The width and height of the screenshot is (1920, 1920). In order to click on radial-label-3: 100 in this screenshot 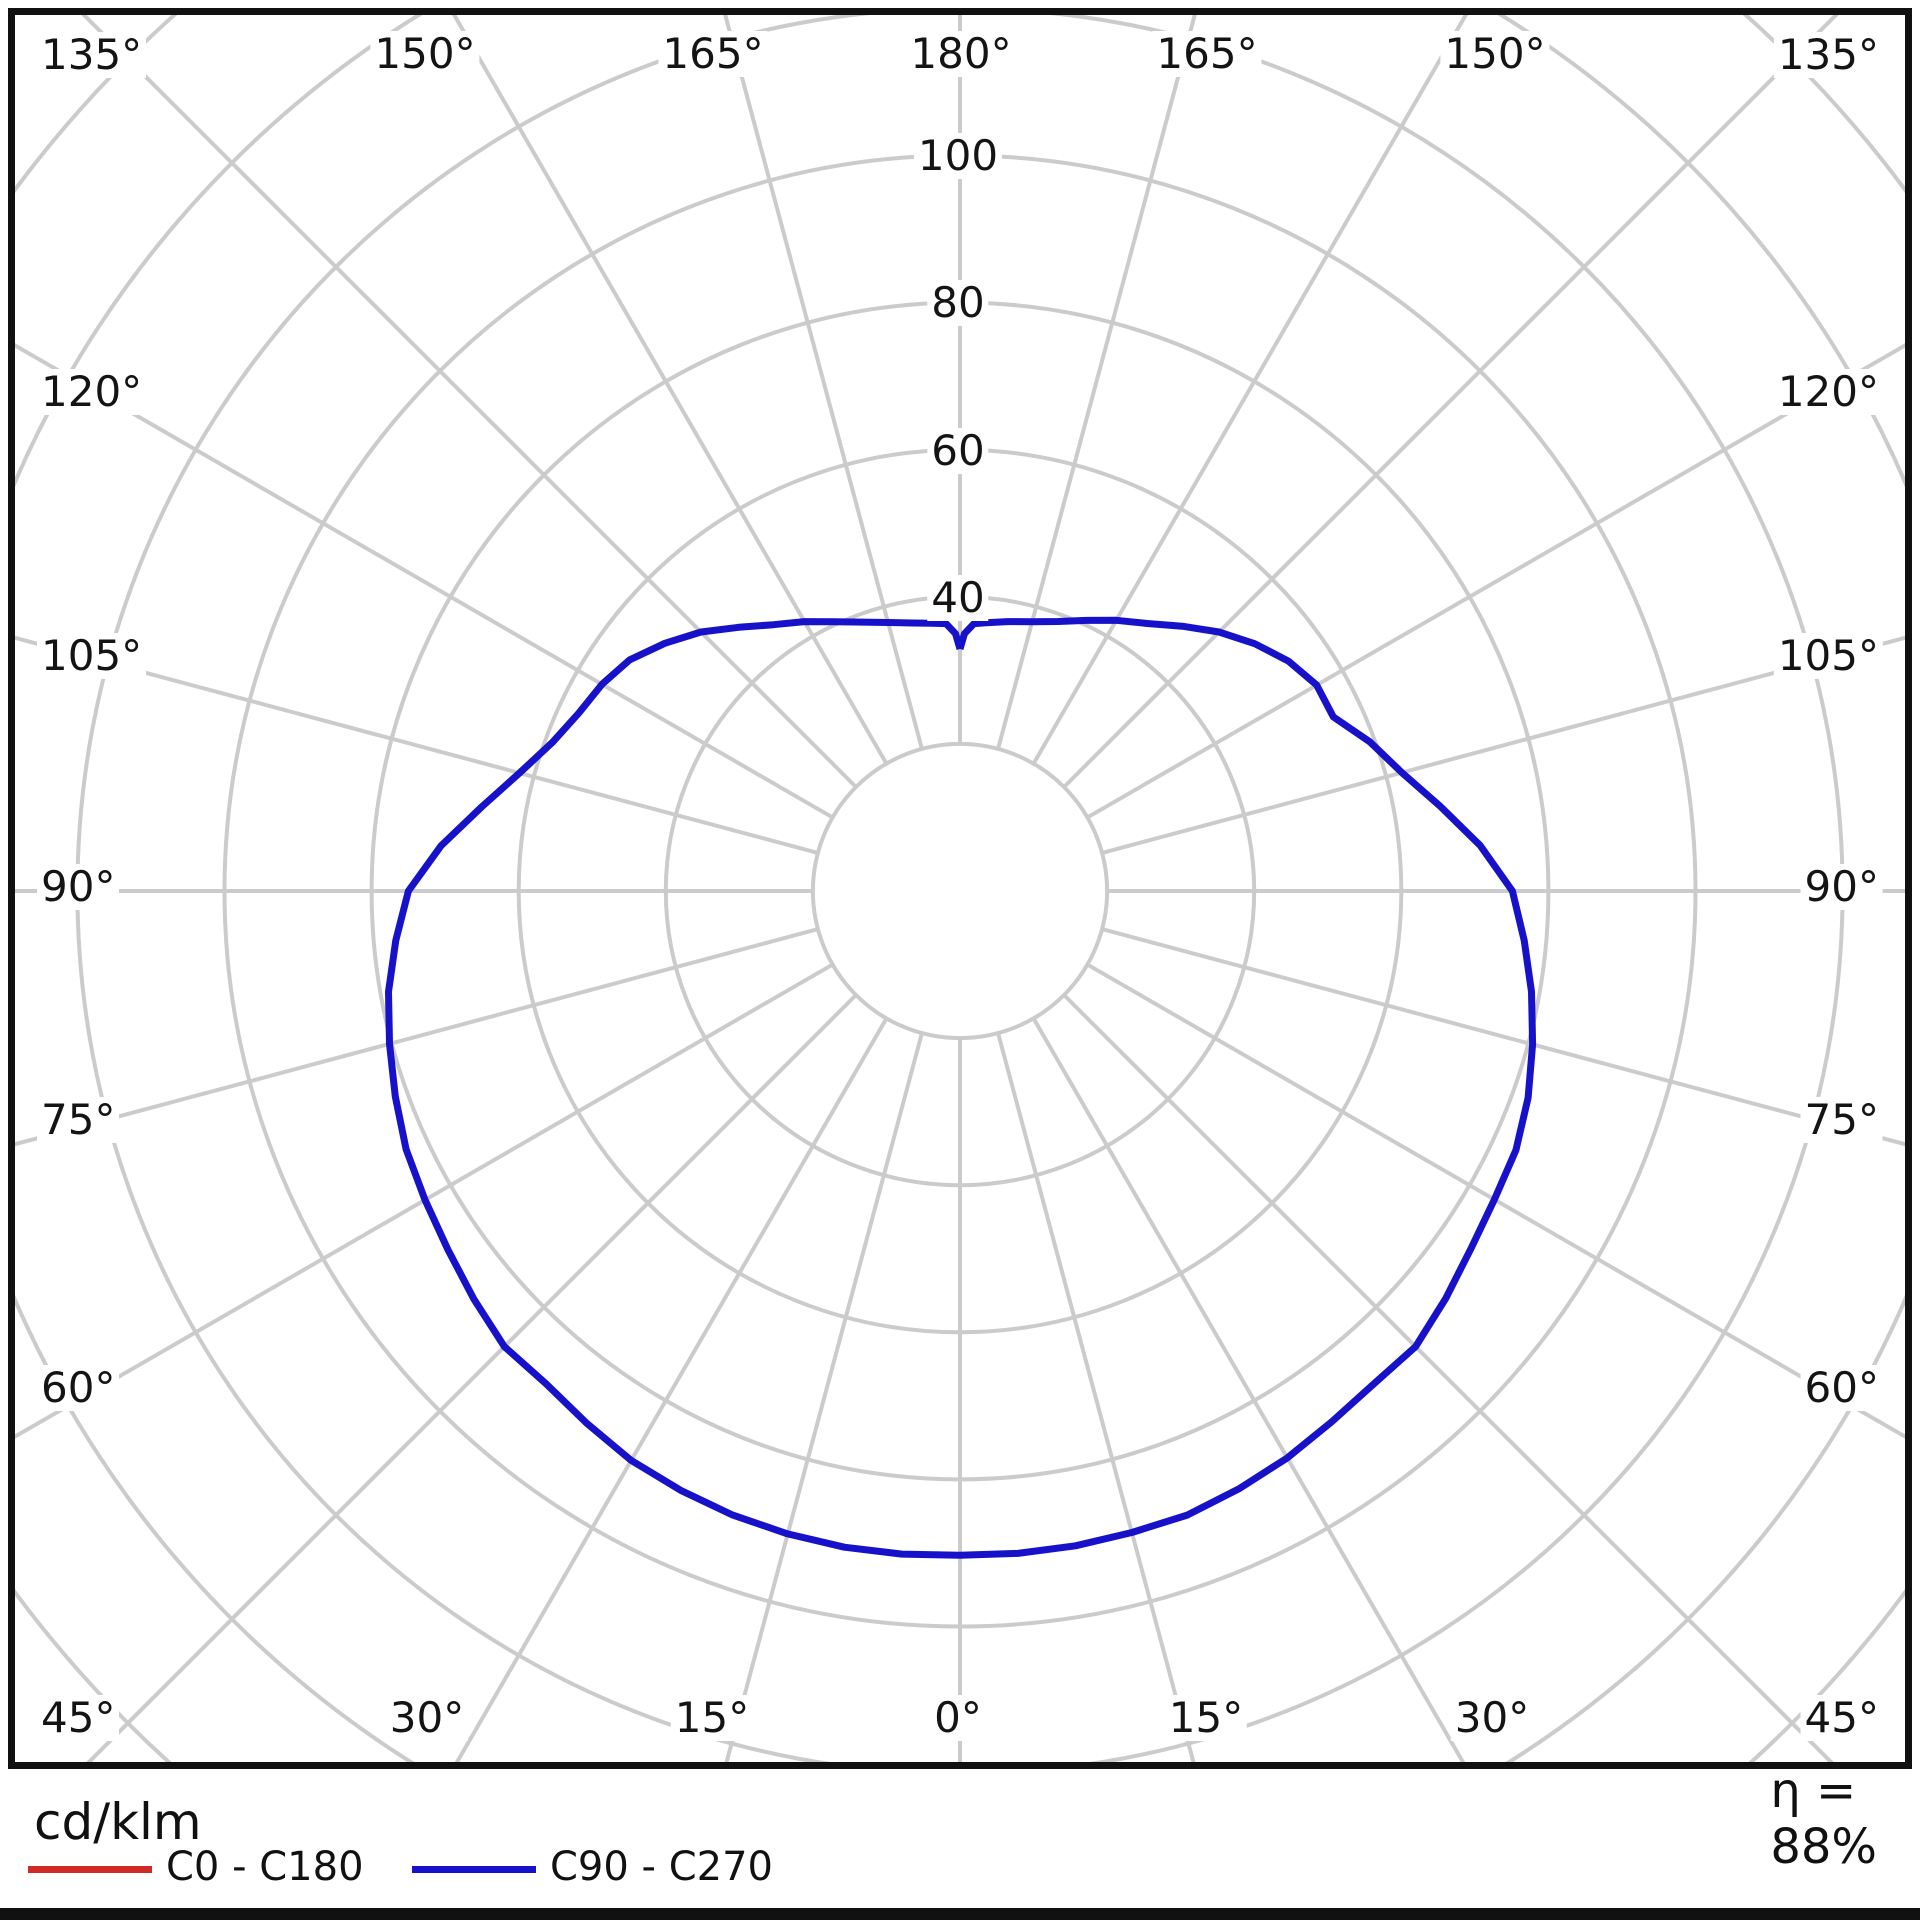, I will do `click(958, 156)`.